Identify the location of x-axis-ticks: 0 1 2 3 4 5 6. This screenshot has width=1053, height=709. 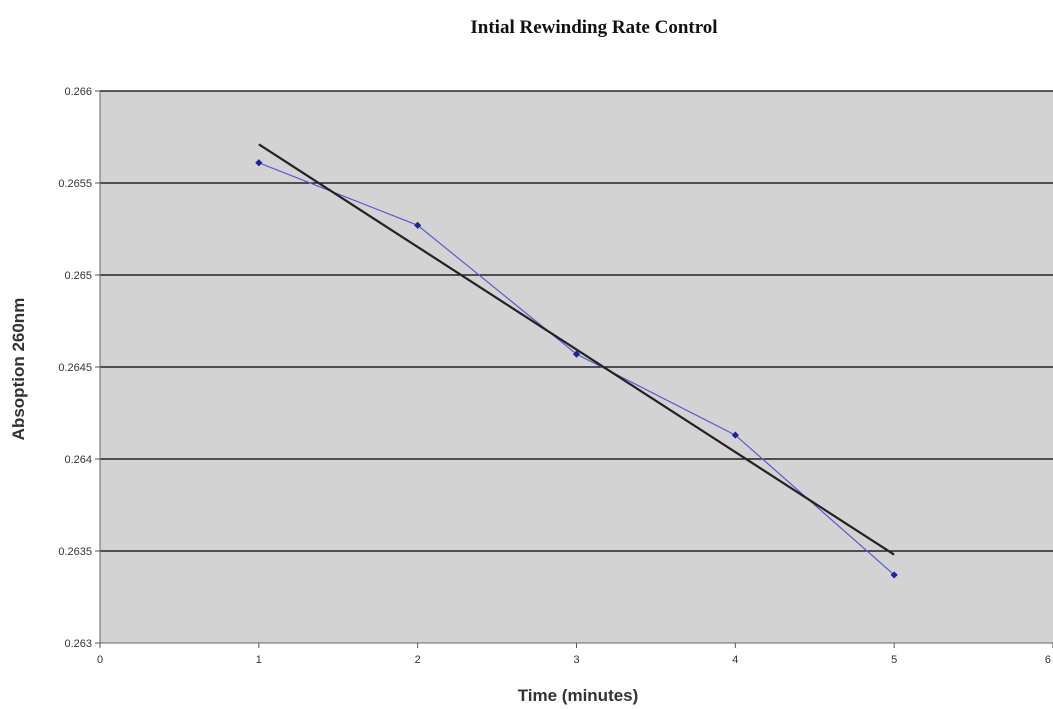
(575, 654).